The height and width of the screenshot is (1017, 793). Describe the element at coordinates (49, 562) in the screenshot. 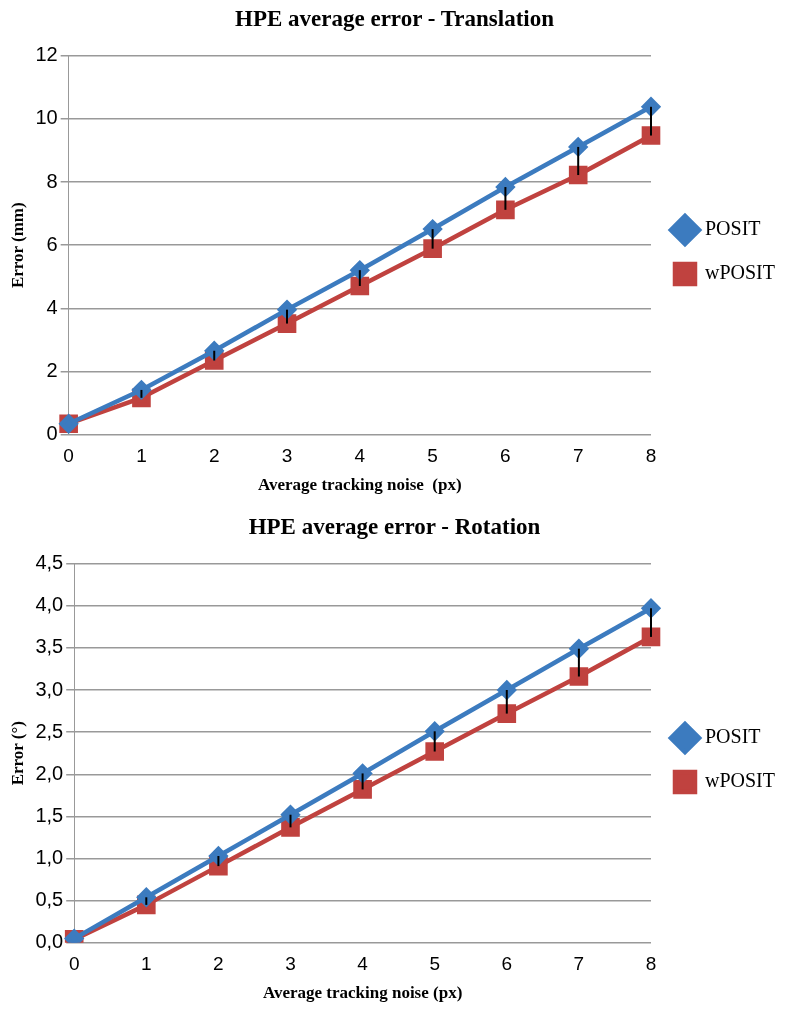

I see `y-tick-label: 4,5` at that location.